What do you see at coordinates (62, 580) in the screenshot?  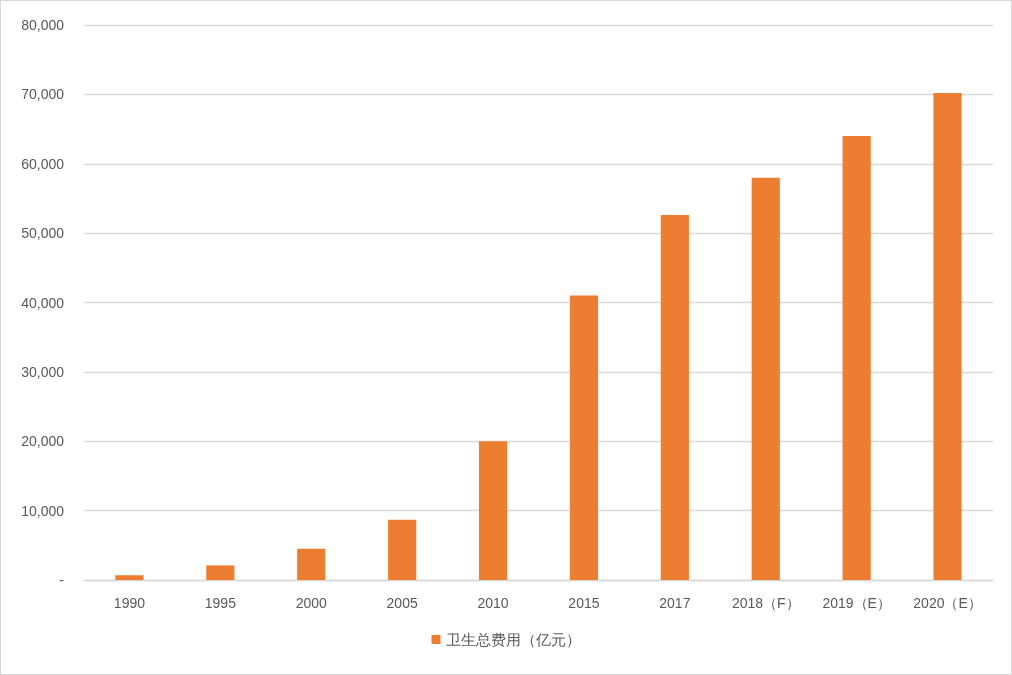 I see `y-tick-label: -` at bounding box center [62, 580].